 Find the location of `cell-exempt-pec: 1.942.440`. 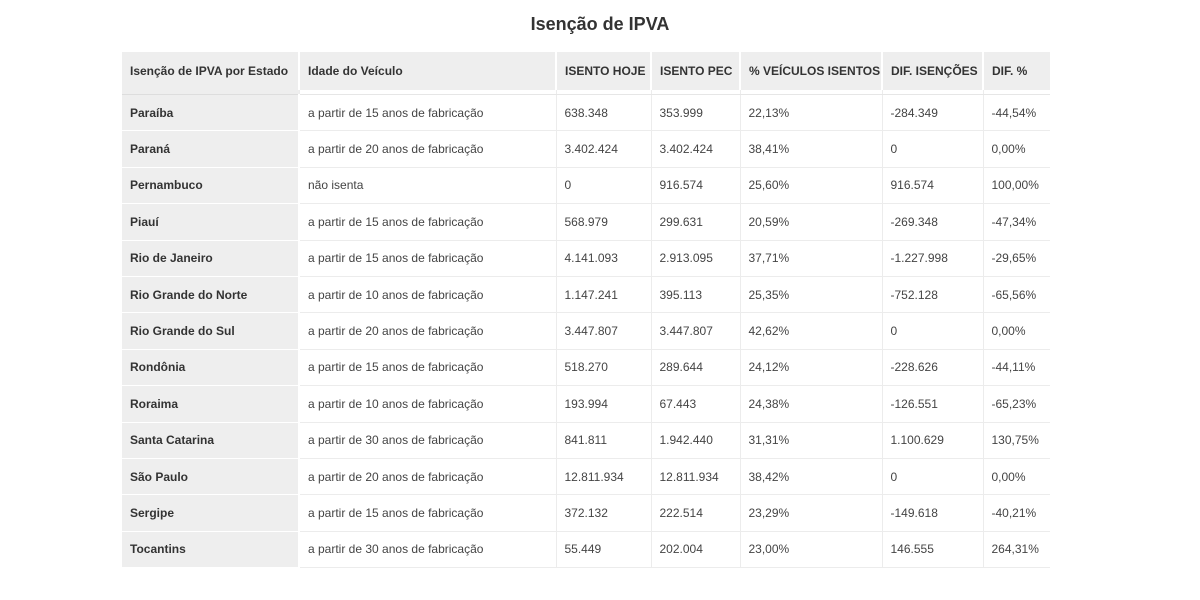

cell-exempt-pec: 1.942.440 is located at coordinates (696, 440).